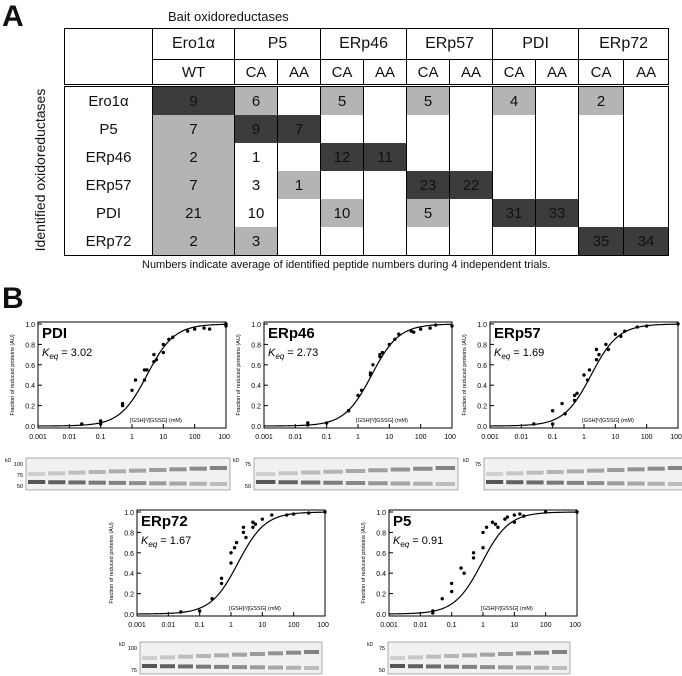  Describe the element at coordinates (108, 213) in the screenshot. I see `identified-row-header: PDI` at that location.